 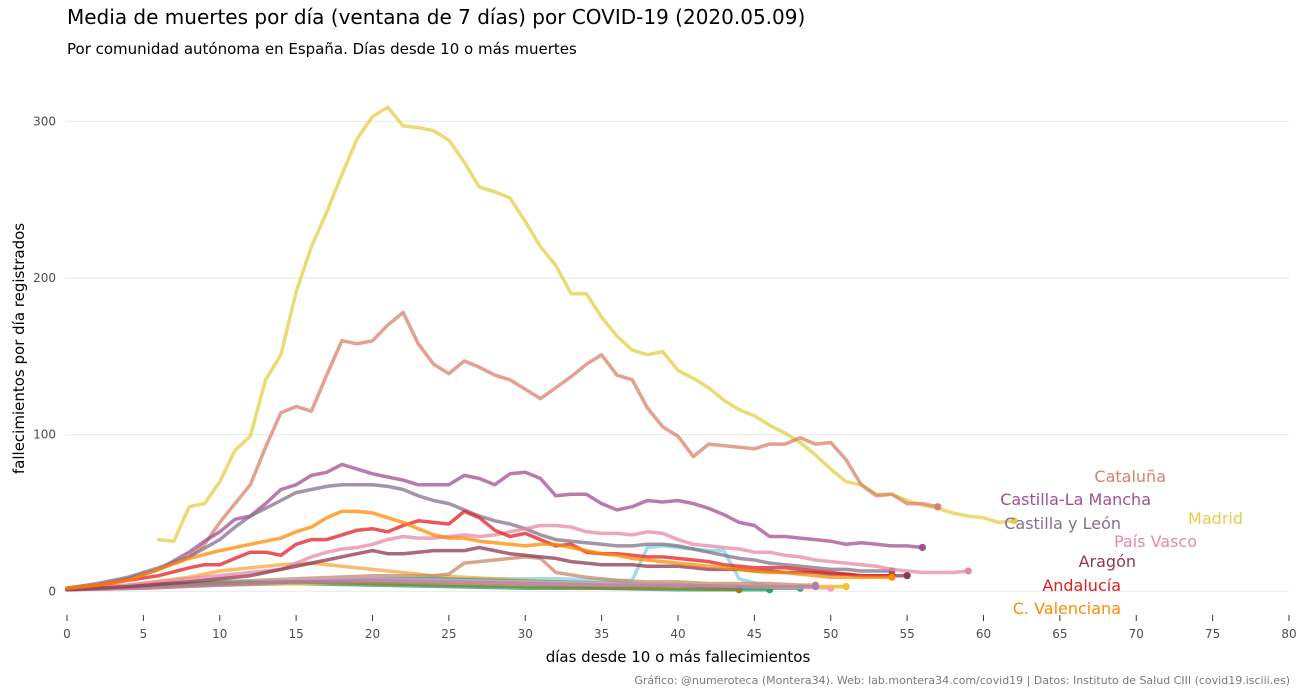 What do you see at coordinates (906, 634) in the screenshot?
I see `x-tick-label: 55` at bounding box center [906, 634].